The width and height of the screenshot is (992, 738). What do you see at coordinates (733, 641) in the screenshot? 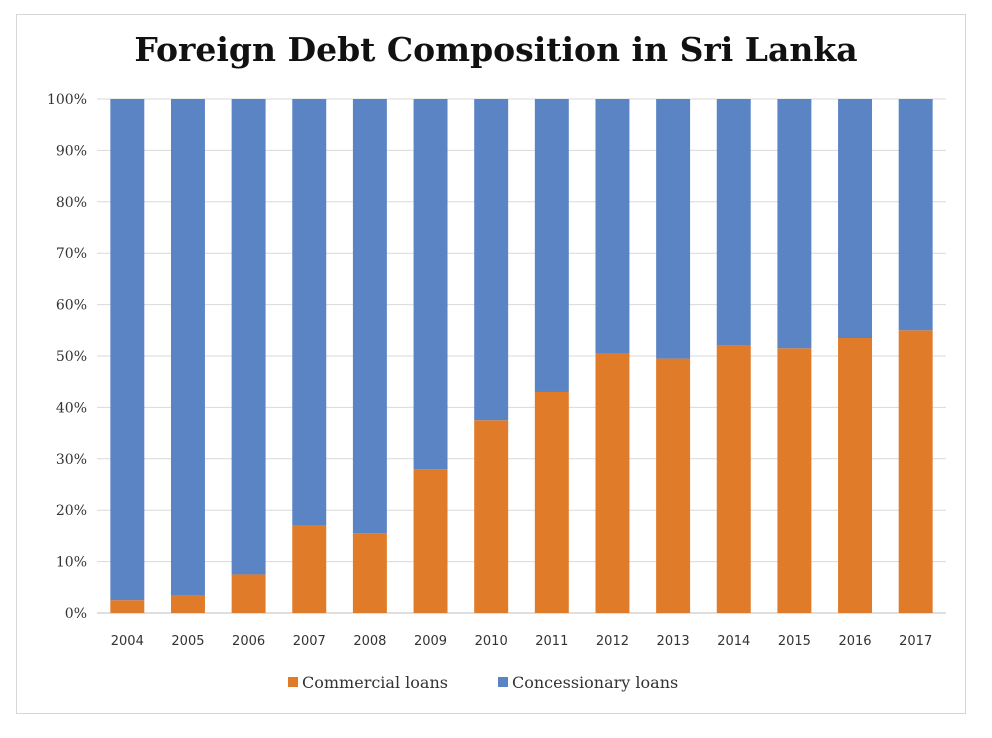
I see `x-tick-label: 2014` at bounding box center [733, 641].